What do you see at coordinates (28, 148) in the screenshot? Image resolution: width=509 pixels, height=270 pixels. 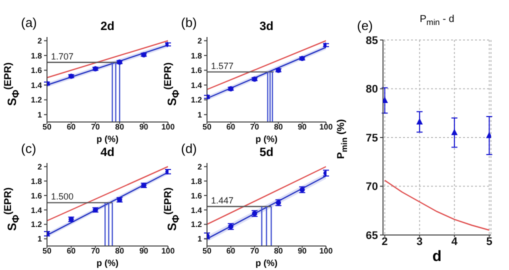 I see `text: (c)` at bounding box center [28, 148].